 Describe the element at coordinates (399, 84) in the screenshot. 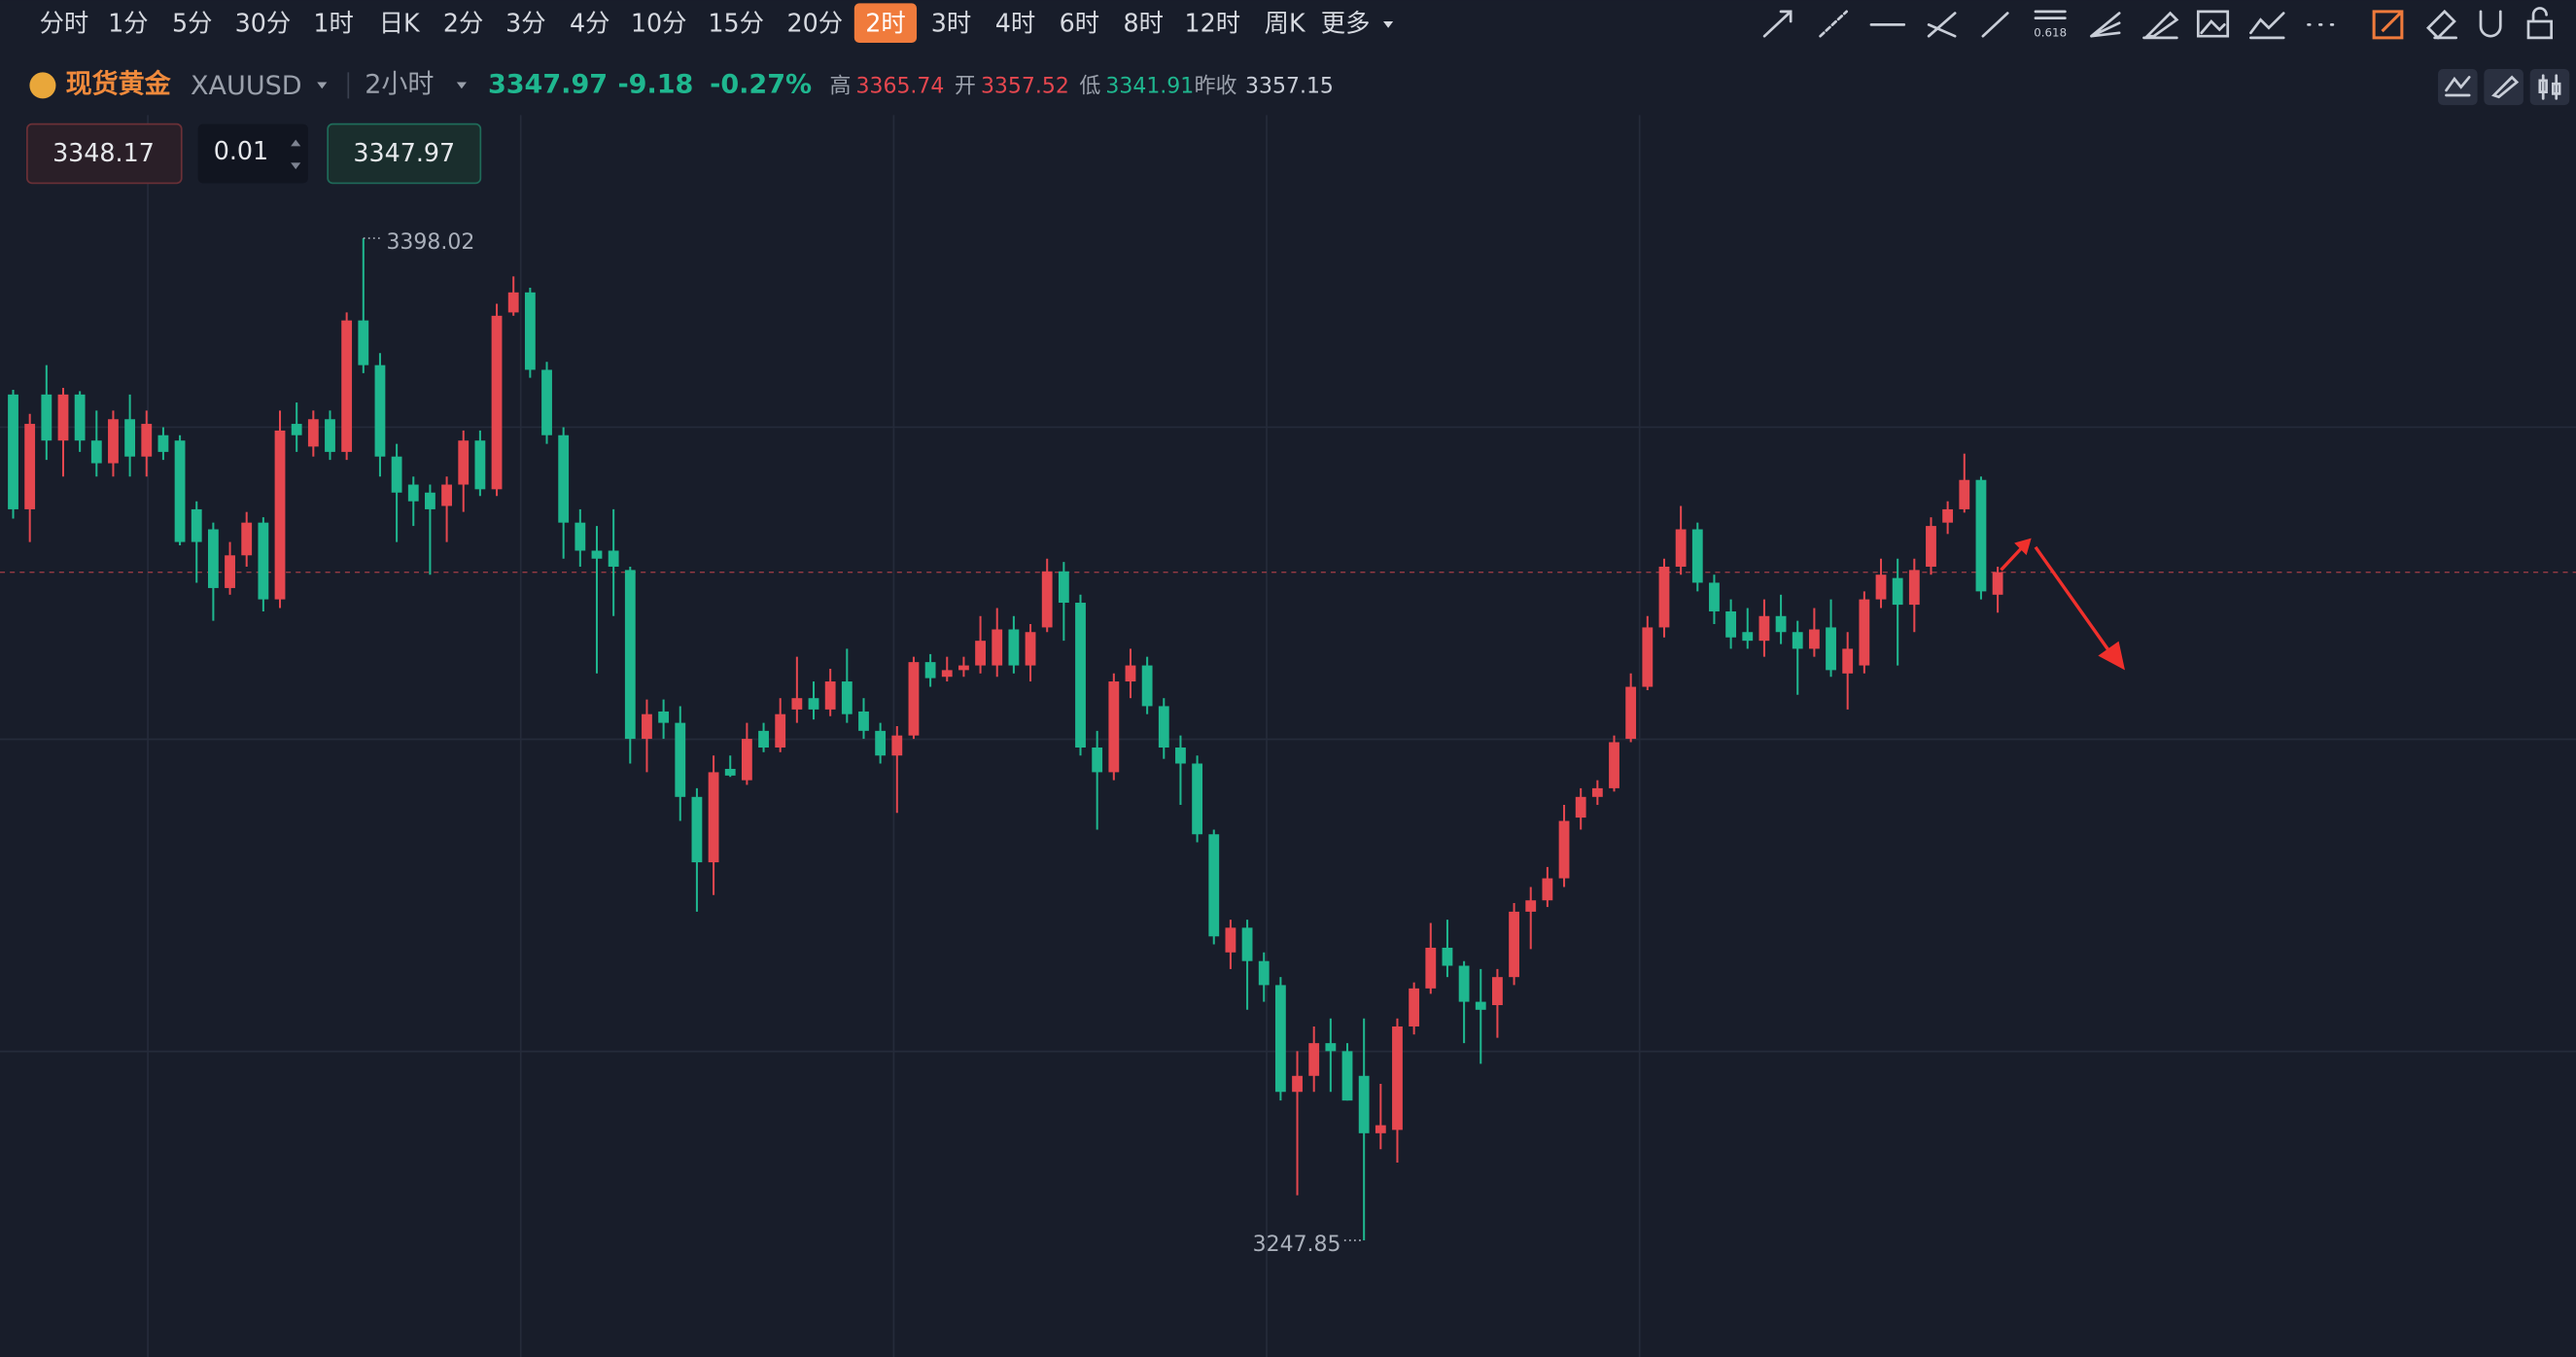

I see `interval: 2小时` at that location.